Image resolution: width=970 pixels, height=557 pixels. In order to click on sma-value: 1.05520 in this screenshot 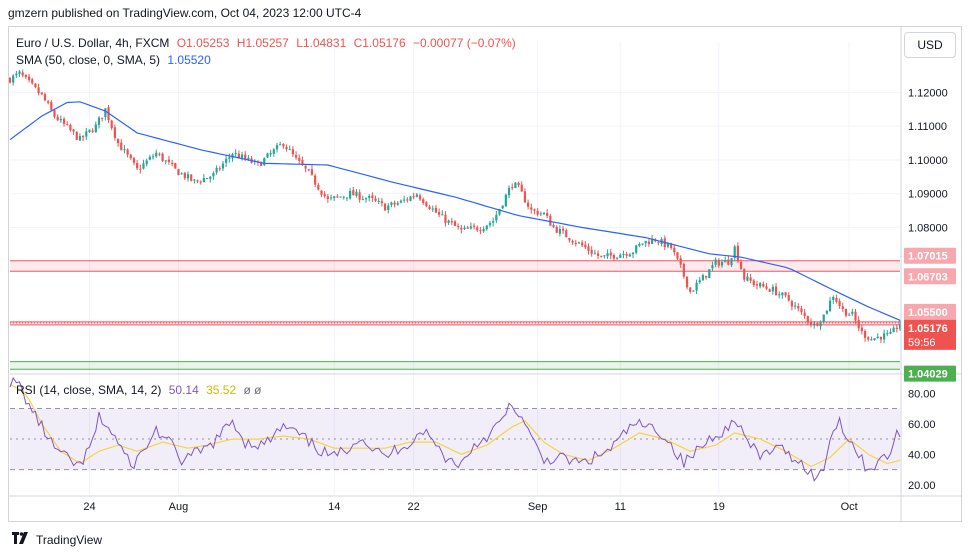, I will do `click(189, 60)`.